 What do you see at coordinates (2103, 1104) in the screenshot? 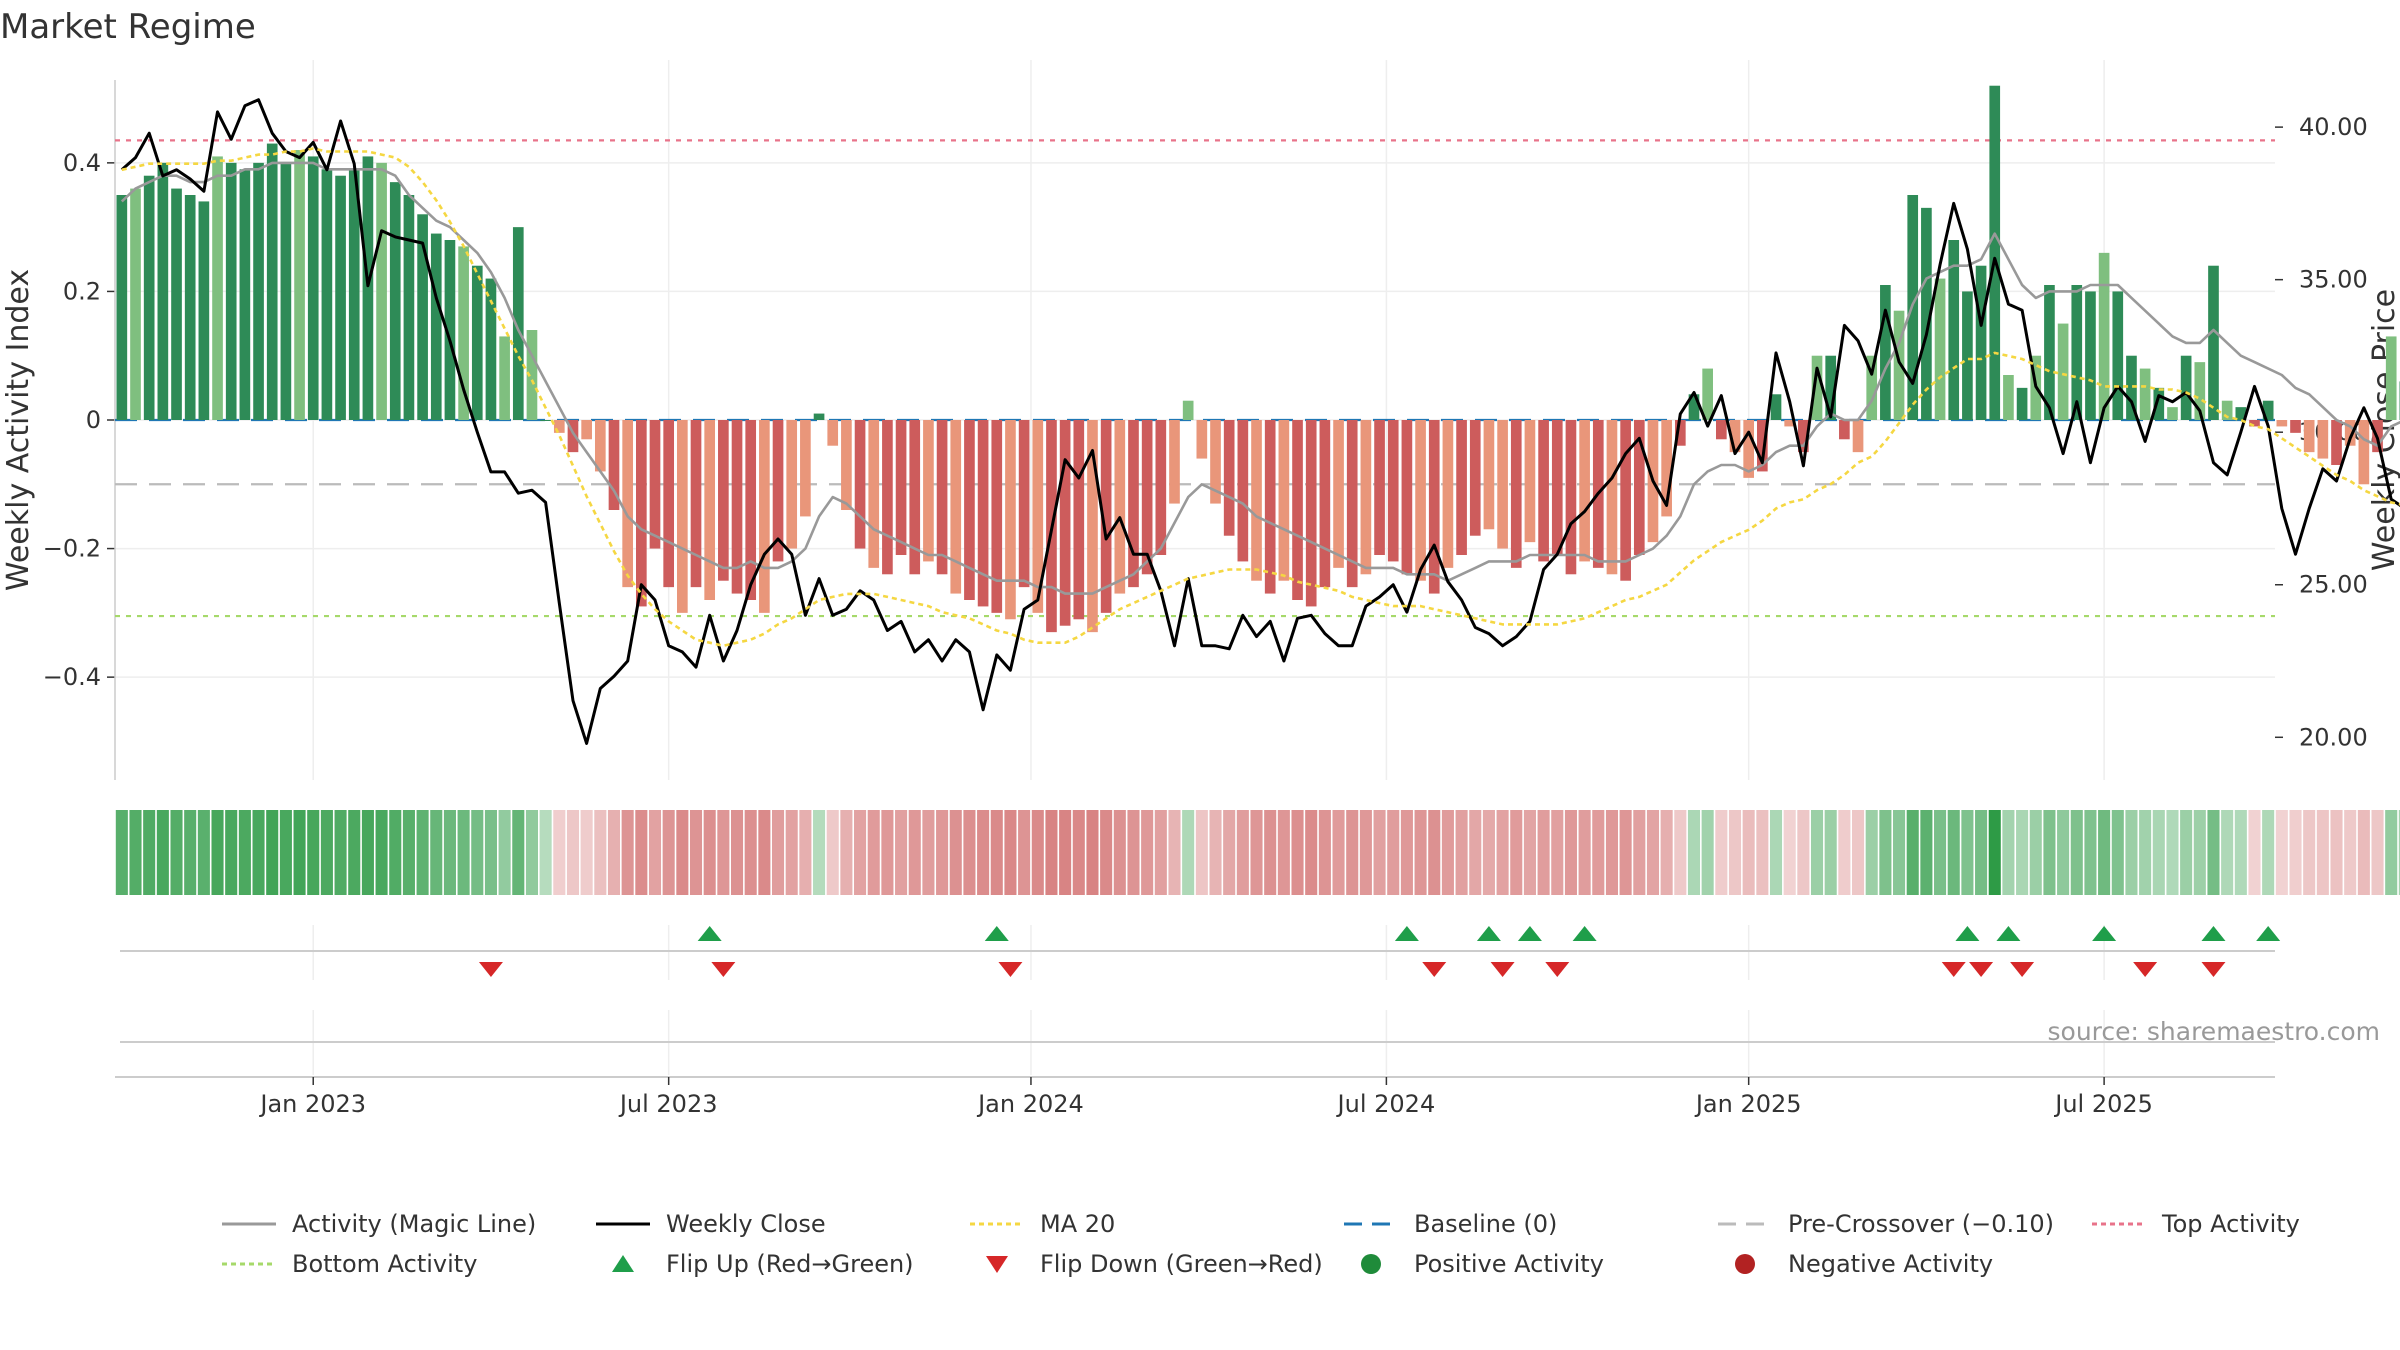
I see `x-tick-label: Jul 2025` at bounding box center [2103, 1104].